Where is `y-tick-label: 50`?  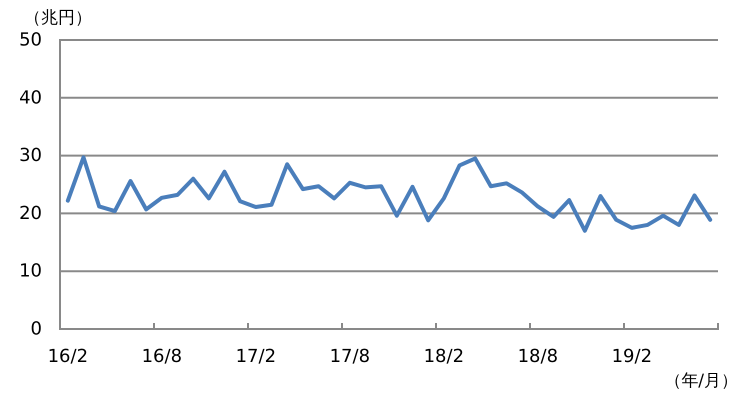
y-tick-label: 50 is located at coordinates (30, 40).